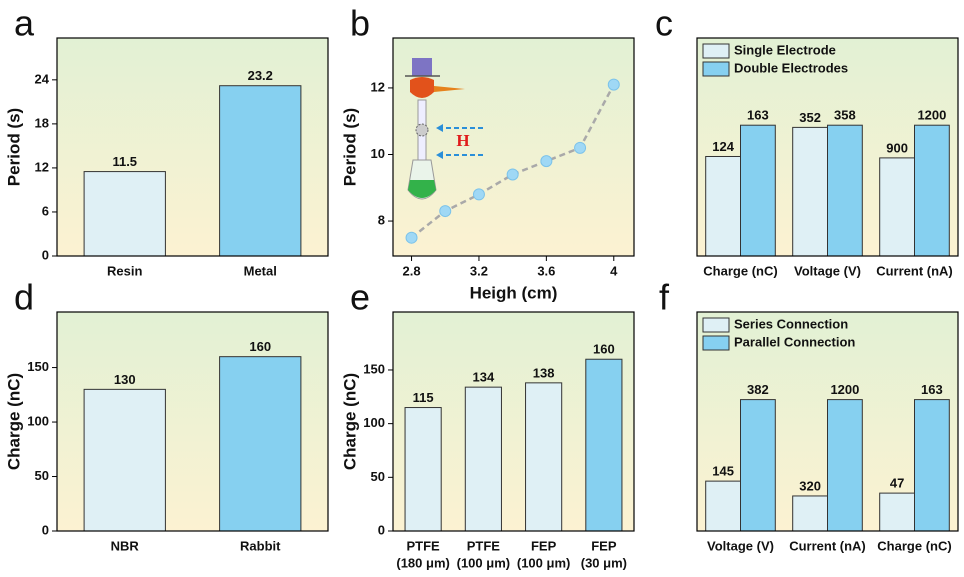 Image resolution: width=964 pixels, height=577 pixels. I want to click on x-axis-title: Heigh (cm), so click(514, 292).